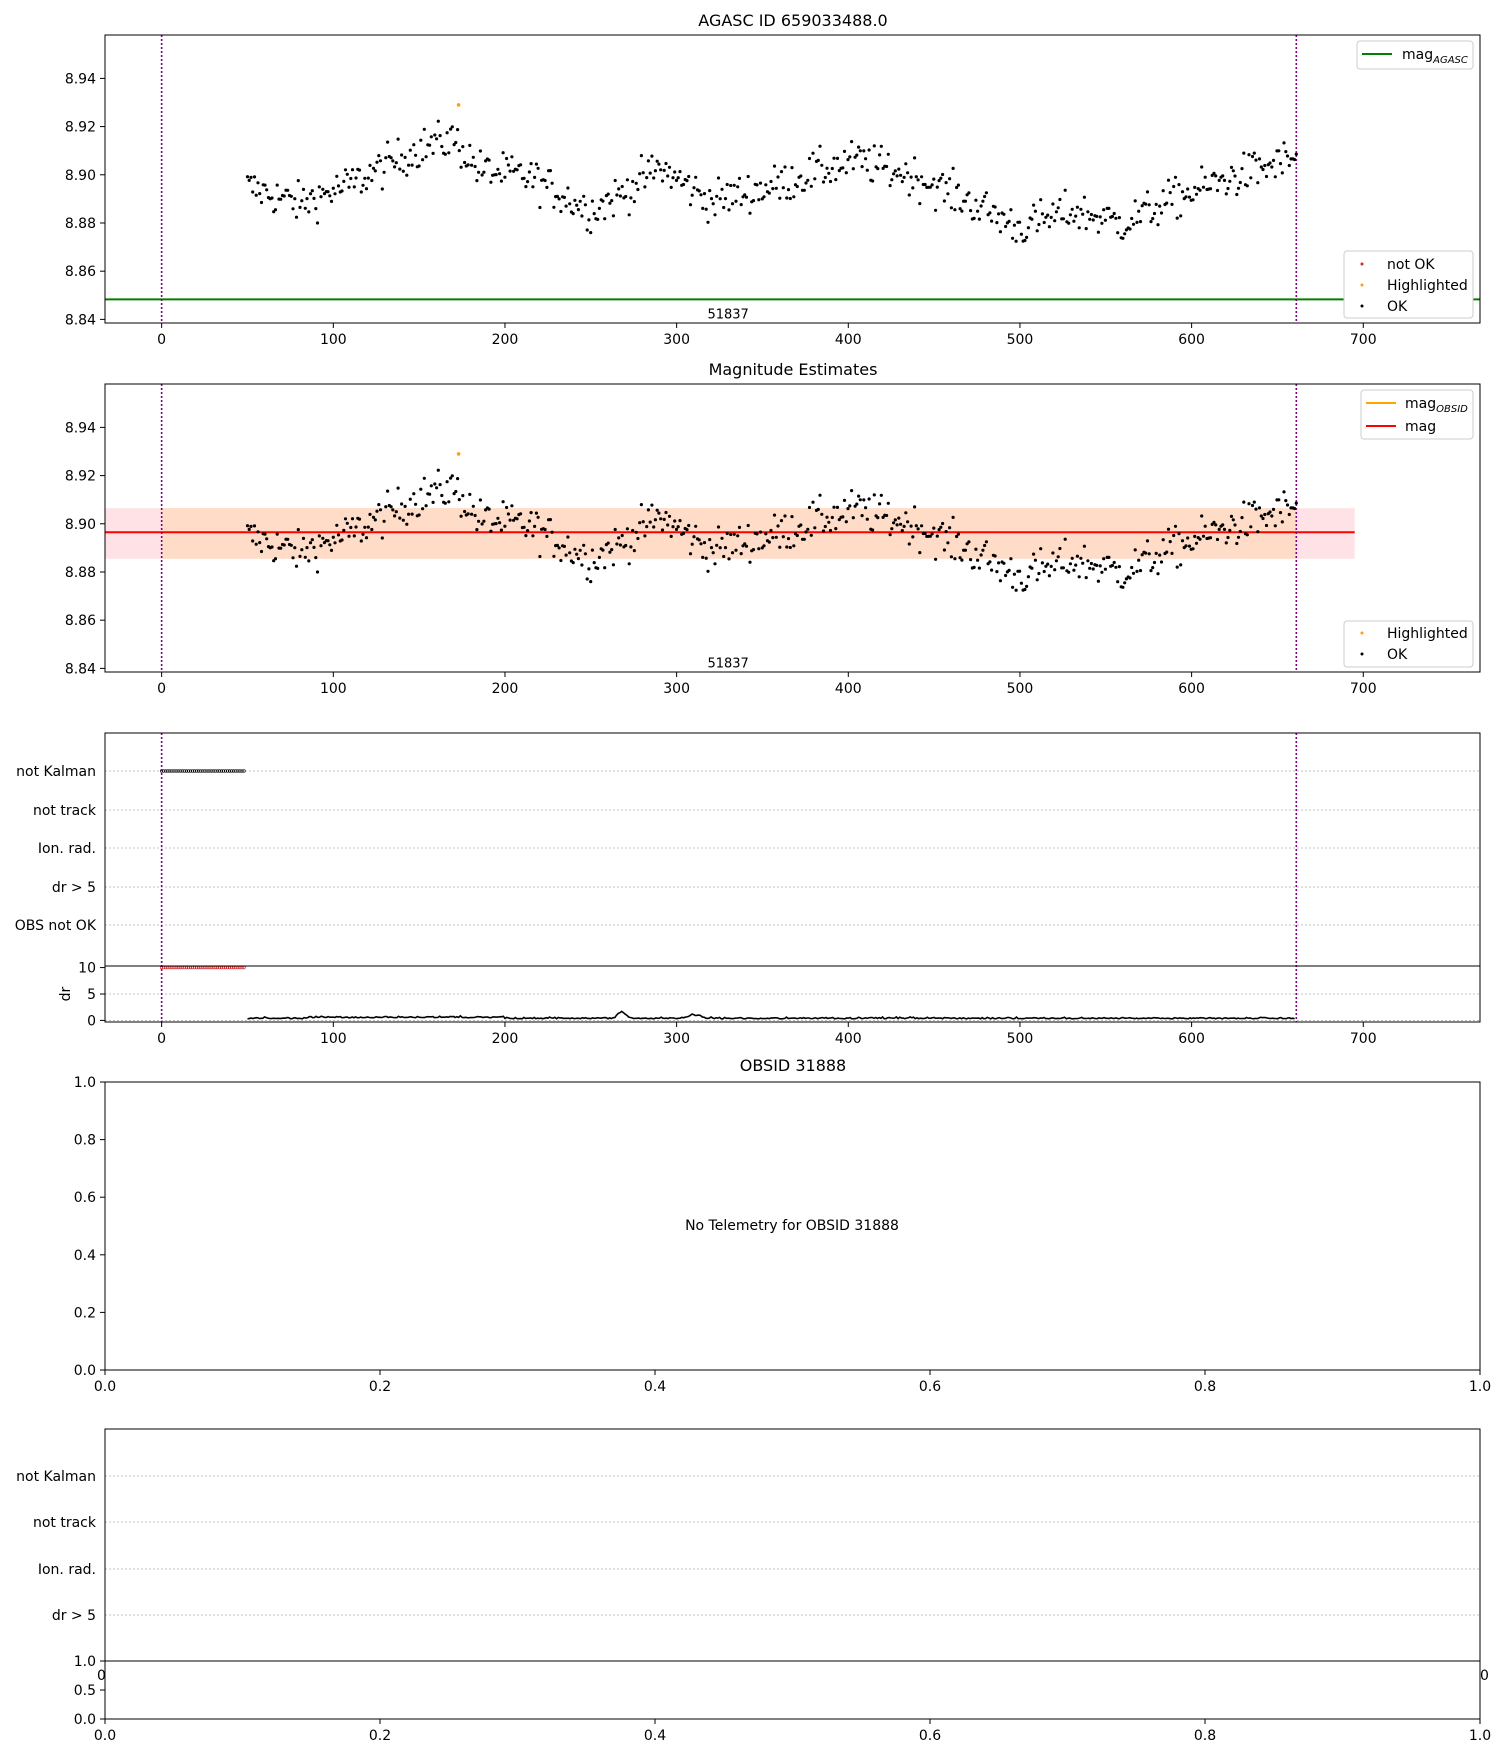  I want to click on obsid-y-tick-label: 0.6, so click(85, 1198).